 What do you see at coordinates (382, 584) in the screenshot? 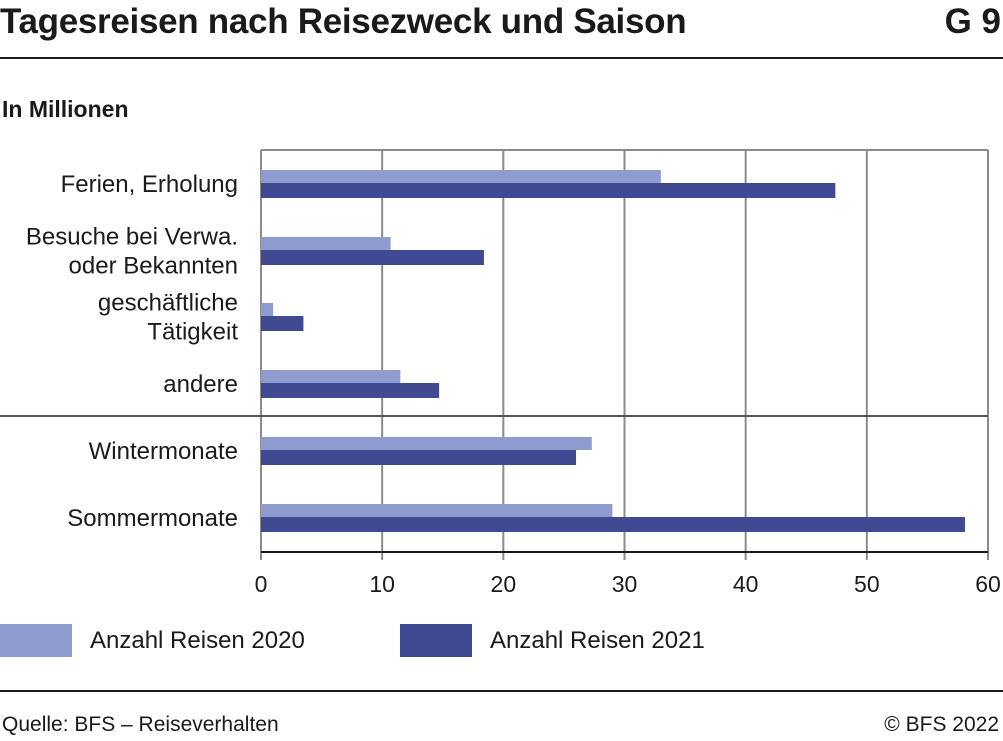
I see `x-tick-label: 10` at bounding box center [382, 584].